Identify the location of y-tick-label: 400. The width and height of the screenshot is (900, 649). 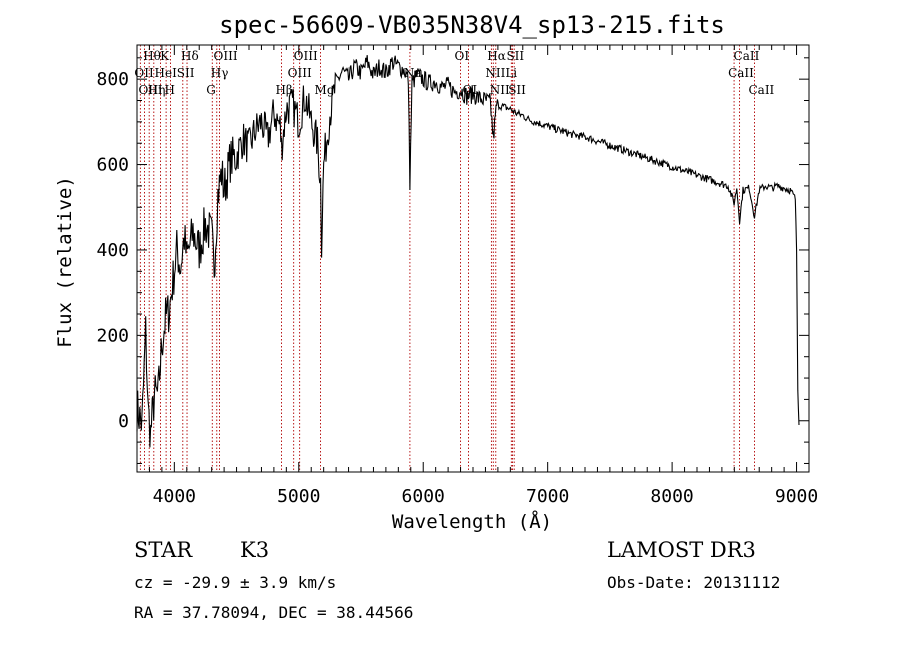
(112, 250).